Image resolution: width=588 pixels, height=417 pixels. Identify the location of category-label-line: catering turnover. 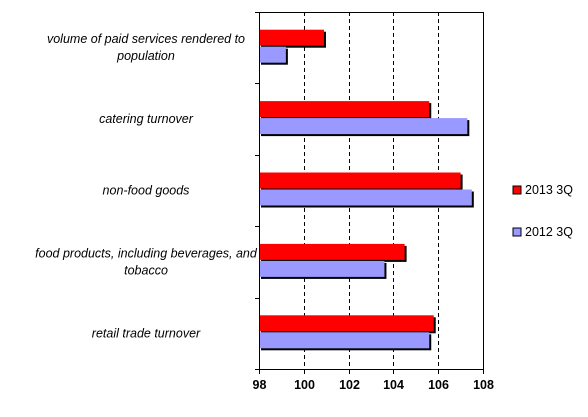
(146, 119).